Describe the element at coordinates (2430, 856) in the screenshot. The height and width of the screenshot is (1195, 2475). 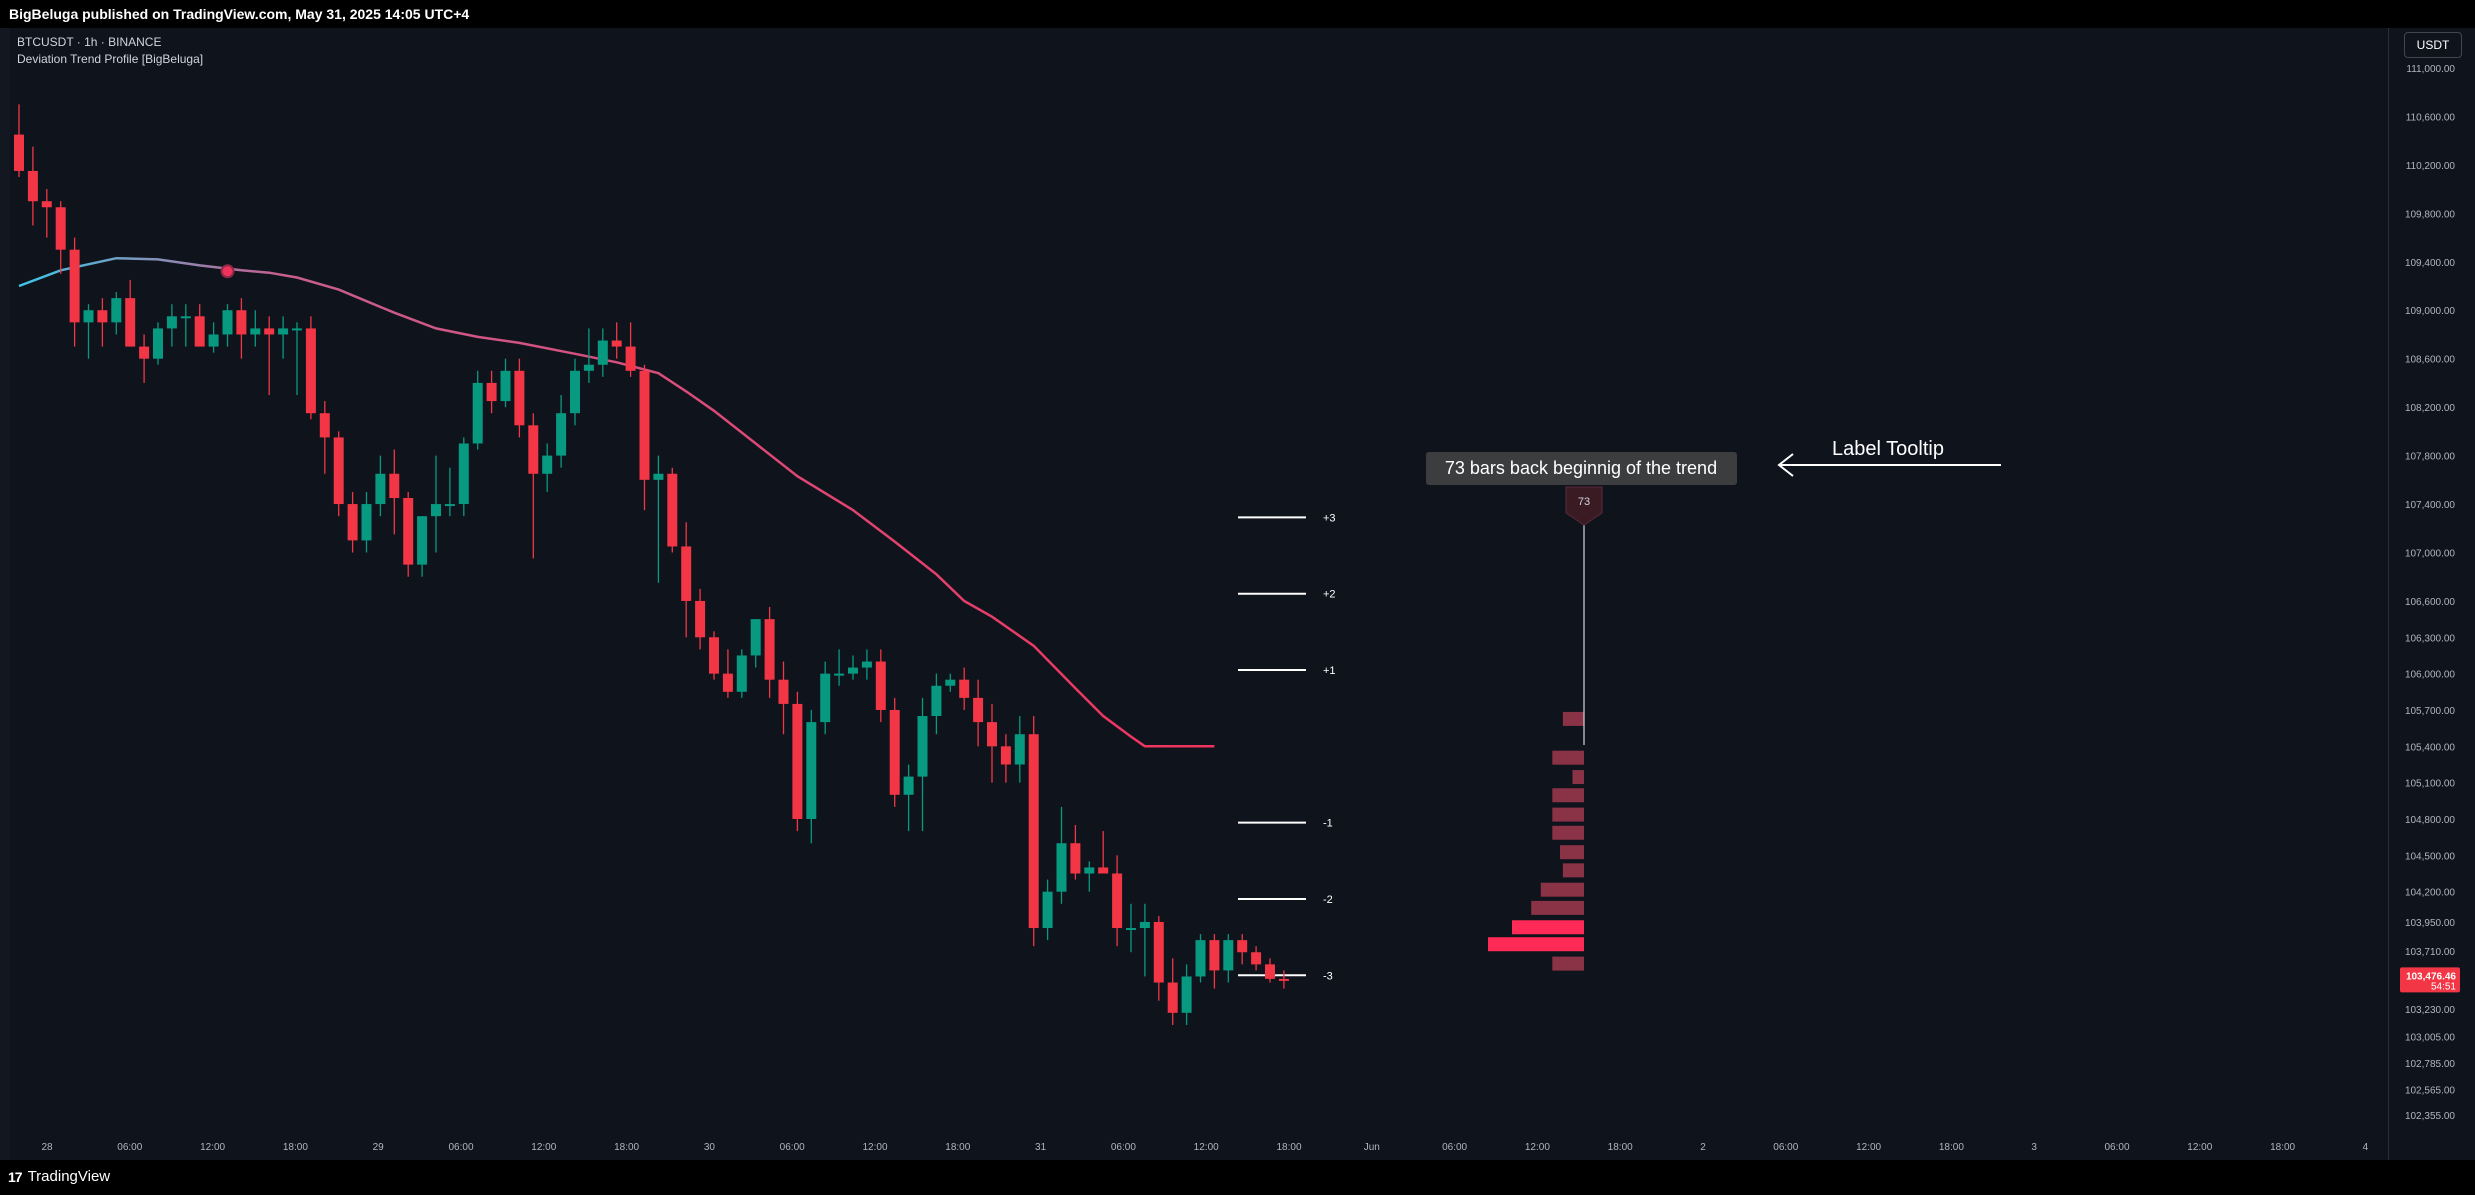
I see `price-tick-label: 104,500.00` at that location.